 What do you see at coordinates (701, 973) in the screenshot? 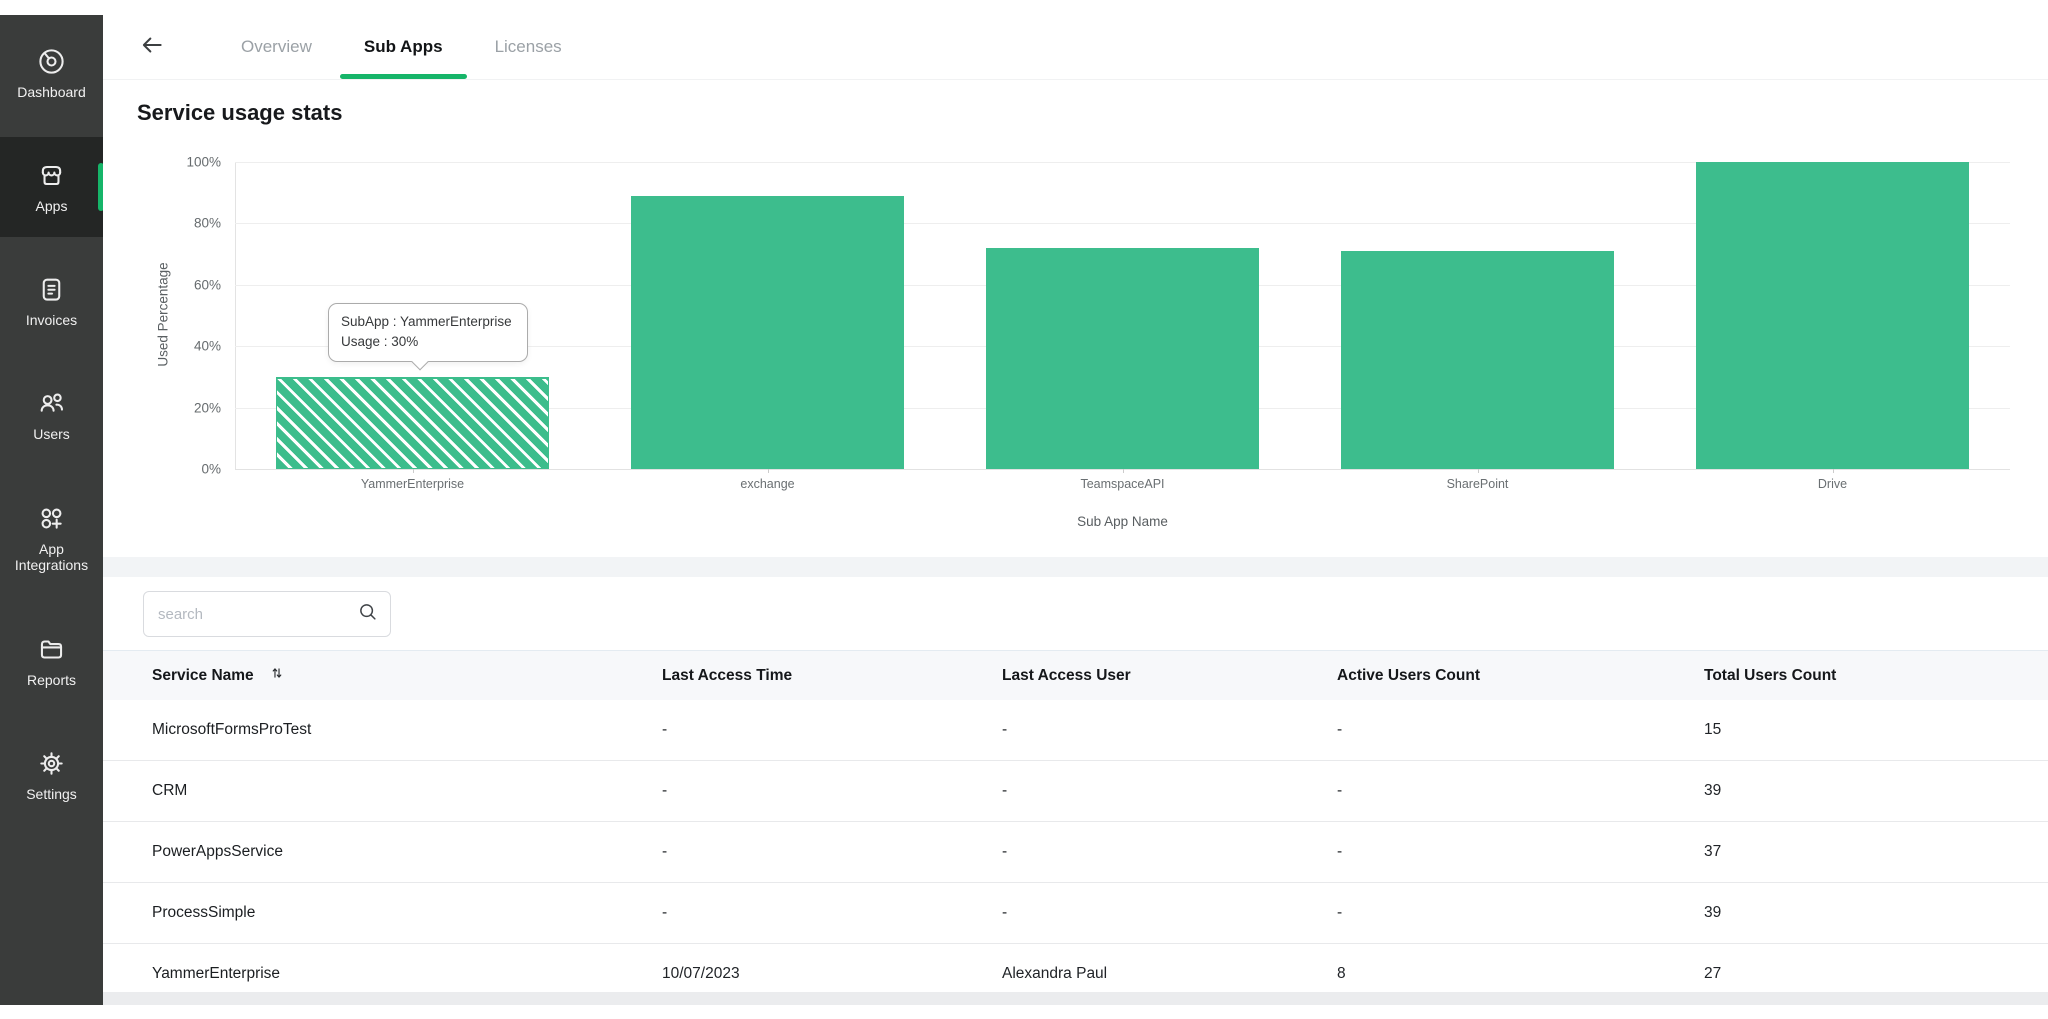
I see `cell-last-access-time: 10/07/2023` at bounding box center [701, 973].